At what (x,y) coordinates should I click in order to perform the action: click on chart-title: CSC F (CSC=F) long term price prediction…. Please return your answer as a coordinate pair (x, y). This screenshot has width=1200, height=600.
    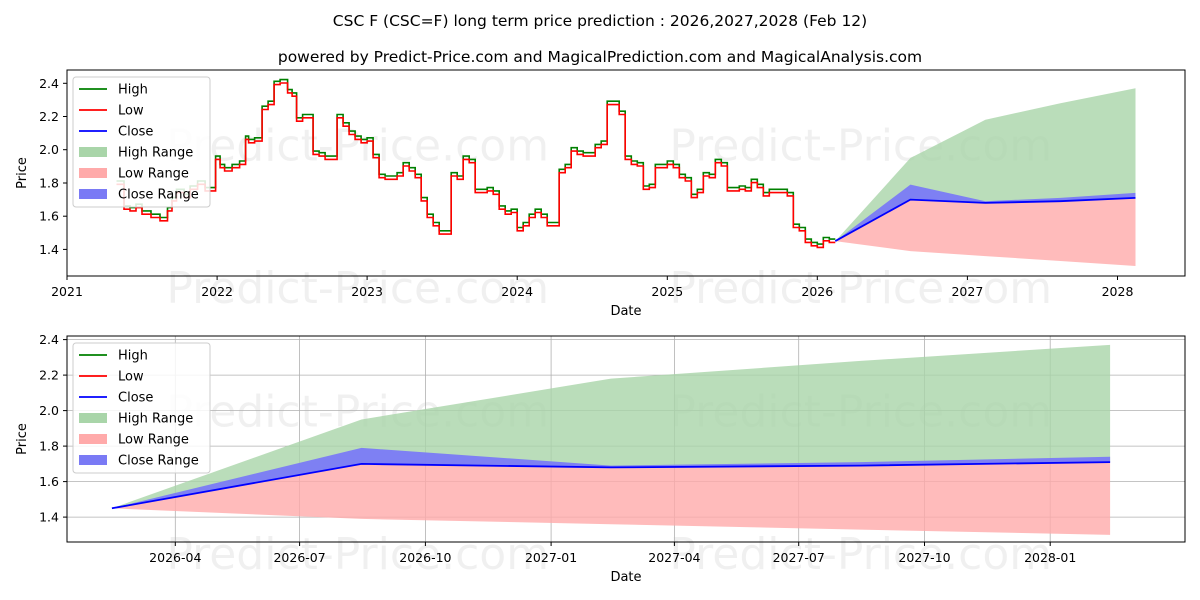
    Looking at the image, I should click on (600, 21).